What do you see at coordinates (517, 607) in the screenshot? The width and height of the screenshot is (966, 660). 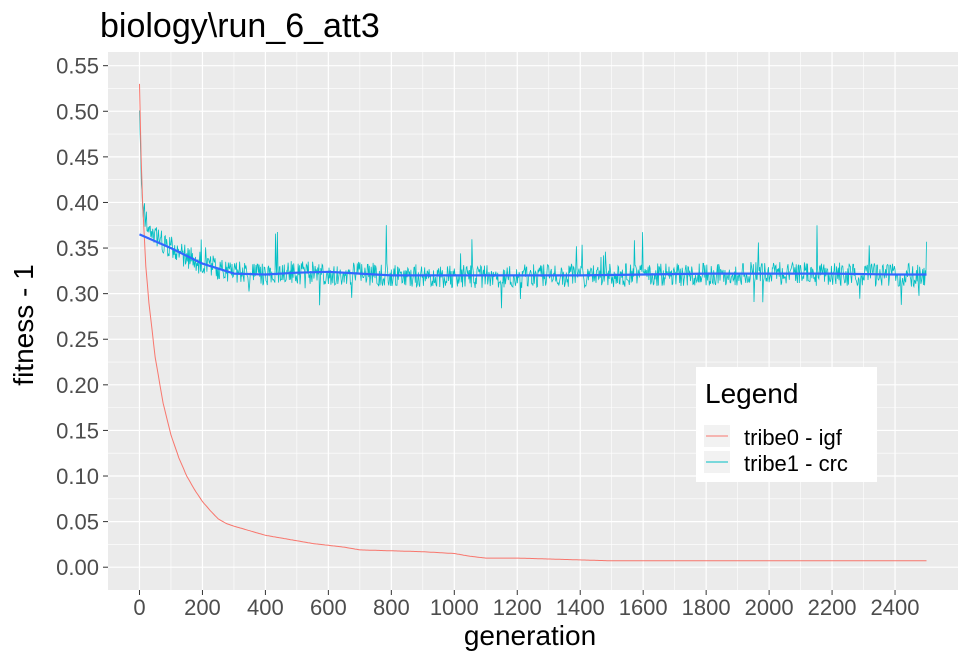 I see `x-tick-label: 1200` at bounding box center [517, 607].